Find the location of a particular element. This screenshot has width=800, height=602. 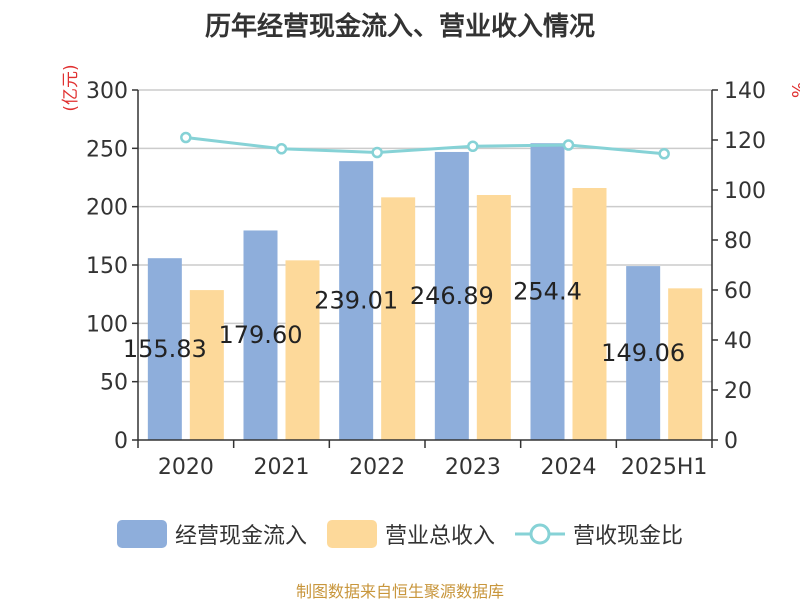

left-tick-label: 50 is located at coordinates (114, 383).